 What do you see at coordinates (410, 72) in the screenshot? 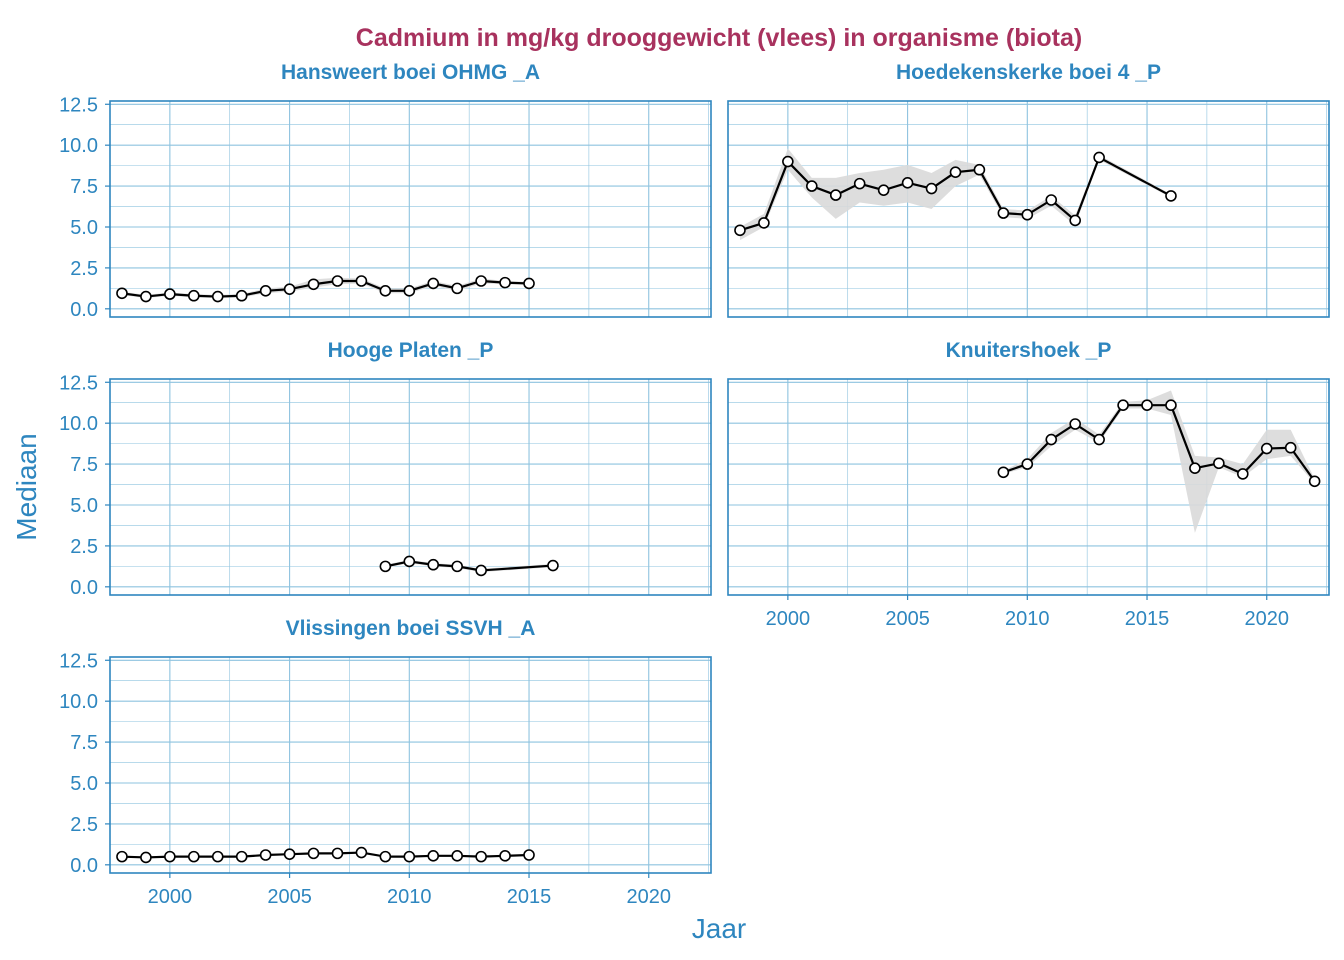
I see `panel-title: Hansweert boei OHMG _A` at bounding box center [410, 72].